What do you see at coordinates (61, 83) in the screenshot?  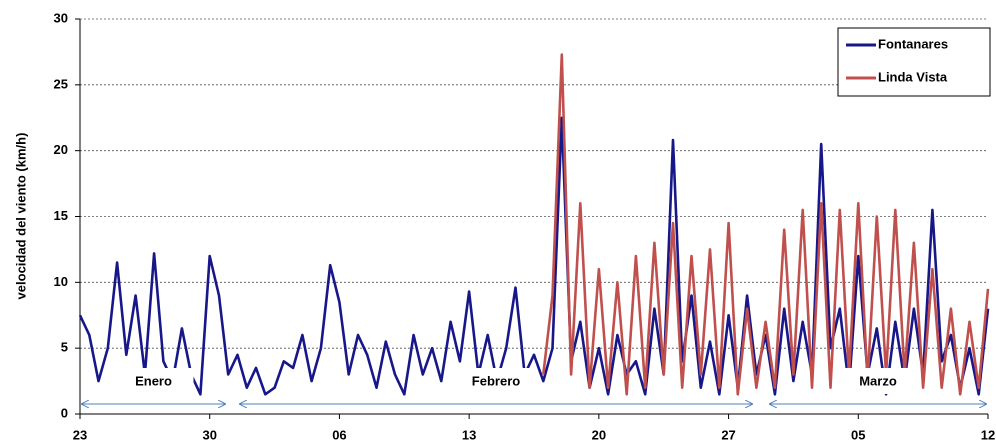 I see `y-tick-label: 25` at bounding box center [61, 83].